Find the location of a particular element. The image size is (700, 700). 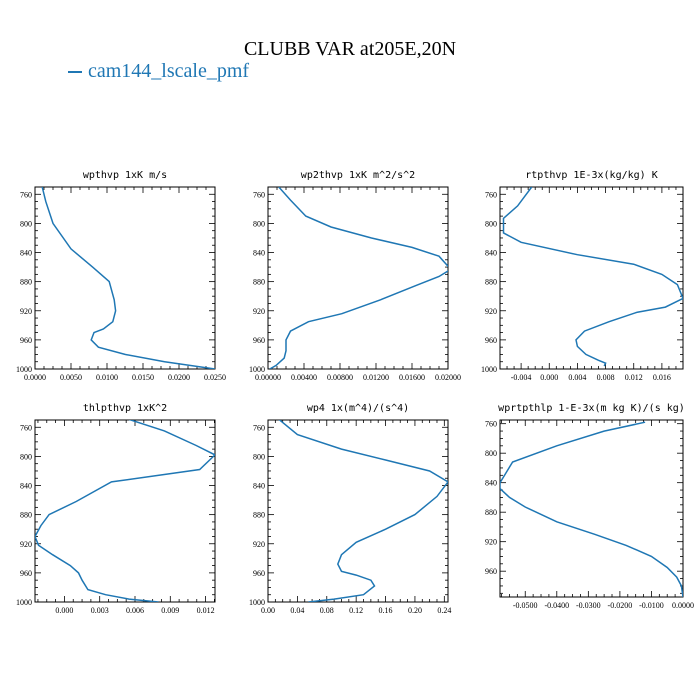

legend: cam144_lscale_pmf is located at coordinates (158, 71).